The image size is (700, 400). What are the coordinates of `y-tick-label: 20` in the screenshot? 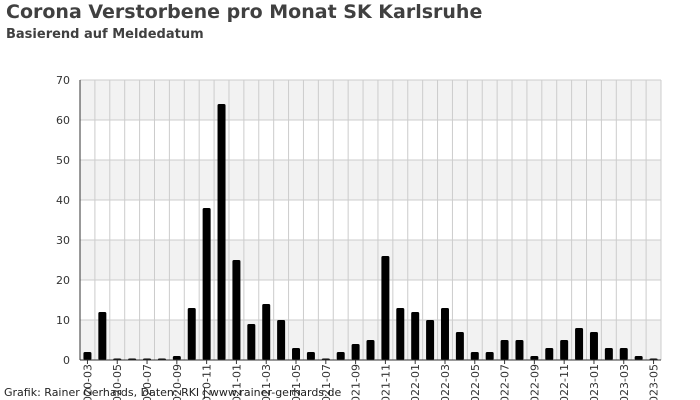 It's located at (63, 280).